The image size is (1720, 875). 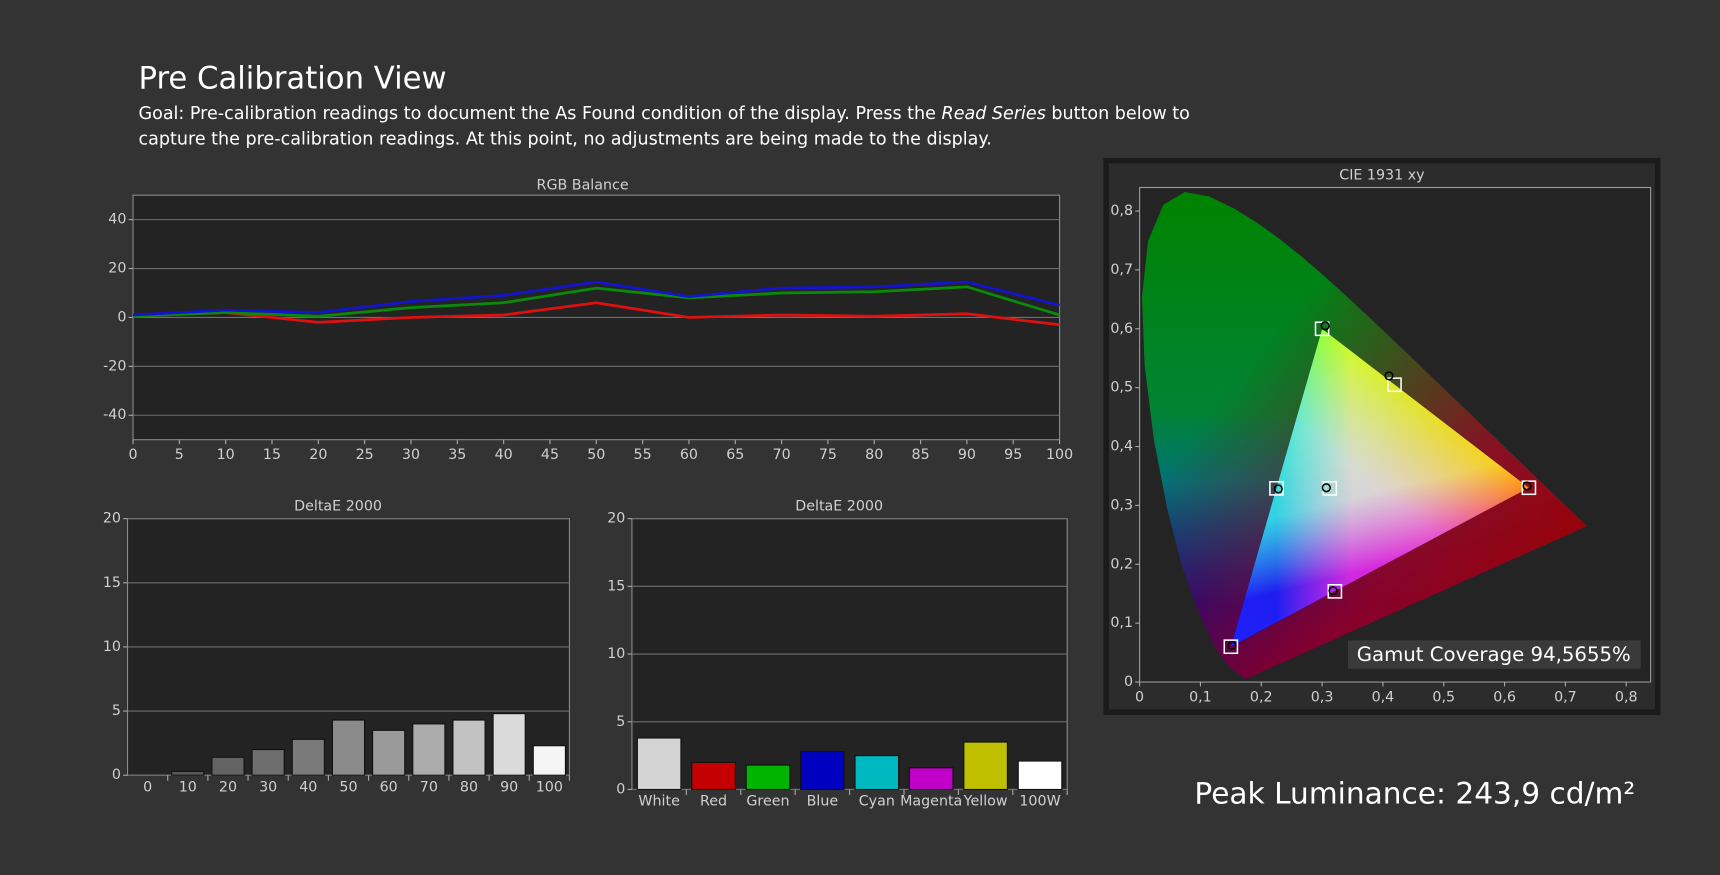 What do you see at coordinates (389, 787) in the screenshot?
I see `x-tick-label: 60` at bounding box center [389, 787].